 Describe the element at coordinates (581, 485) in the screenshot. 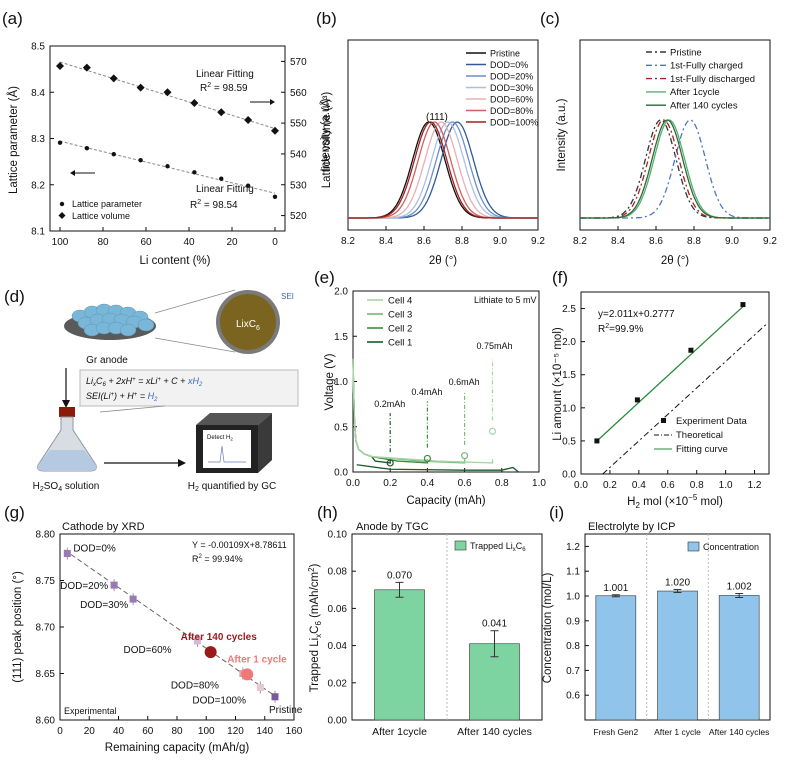

I see `x-tick-label-f: 0.0` at that location.